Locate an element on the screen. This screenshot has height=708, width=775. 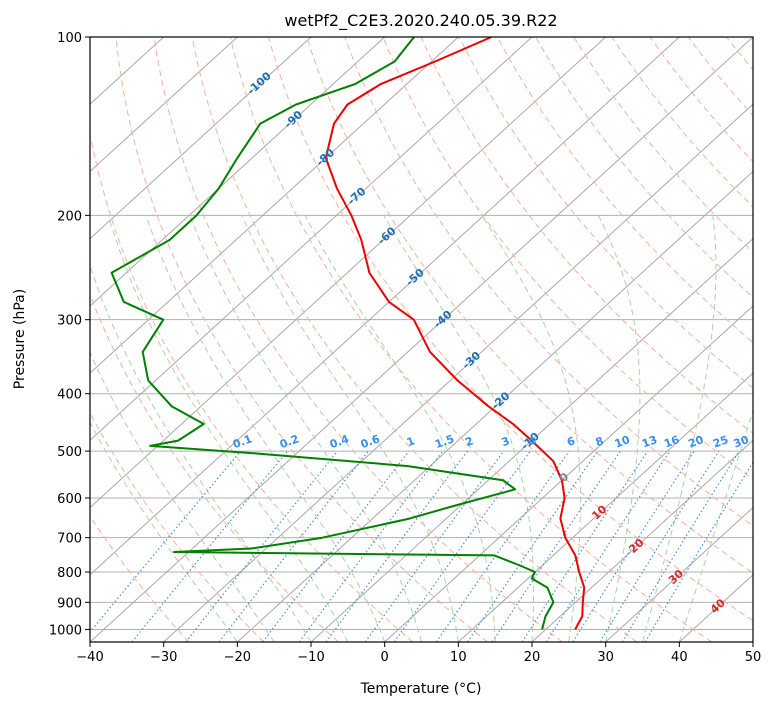
x-tick-label: 20 is located at coordinates (532, 657).